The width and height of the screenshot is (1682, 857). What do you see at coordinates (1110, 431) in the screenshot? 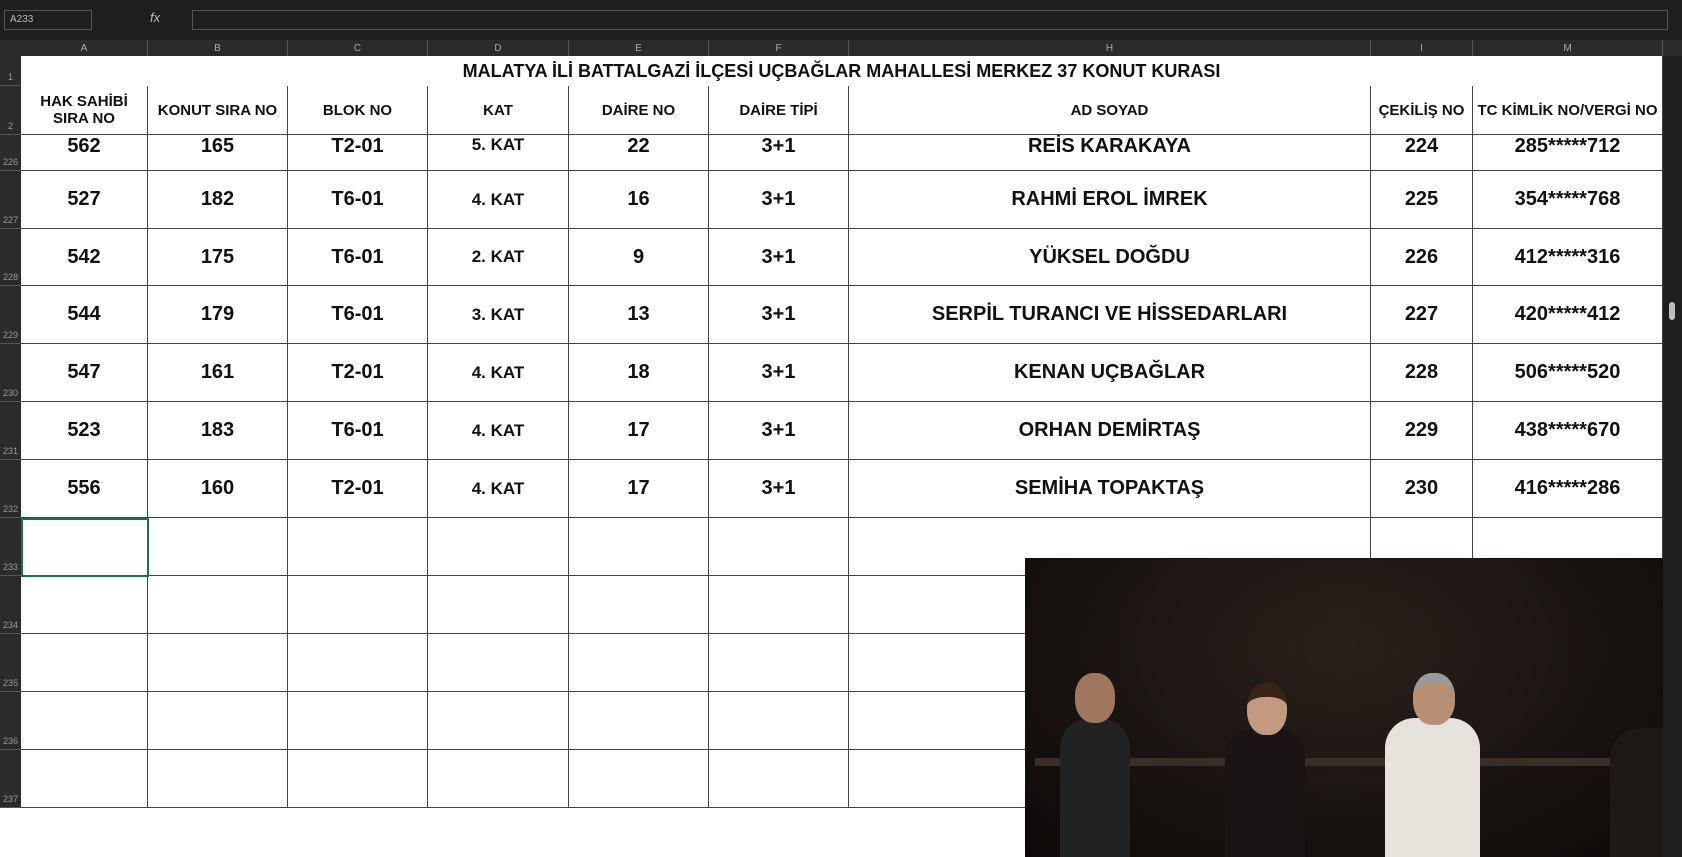
I see `table-cell: ORHAN DEMİRTAŞ` at bounding box center [1110, 431].